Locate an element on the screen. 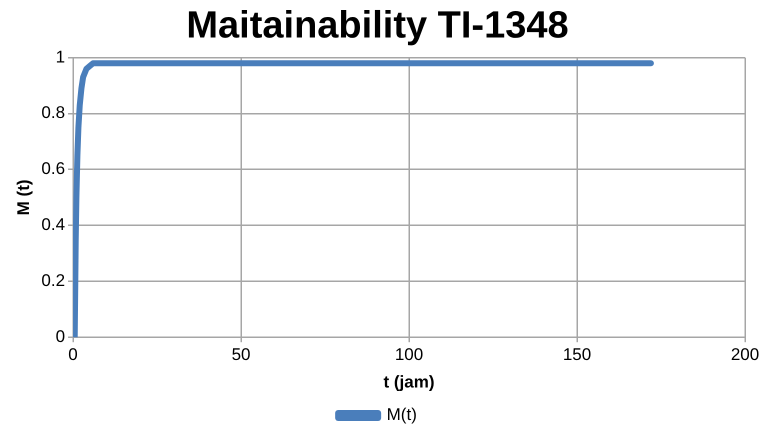 The image size is (765, 434). chart-title: Maitainability TI-1348 is located at coordinates (377, 25).